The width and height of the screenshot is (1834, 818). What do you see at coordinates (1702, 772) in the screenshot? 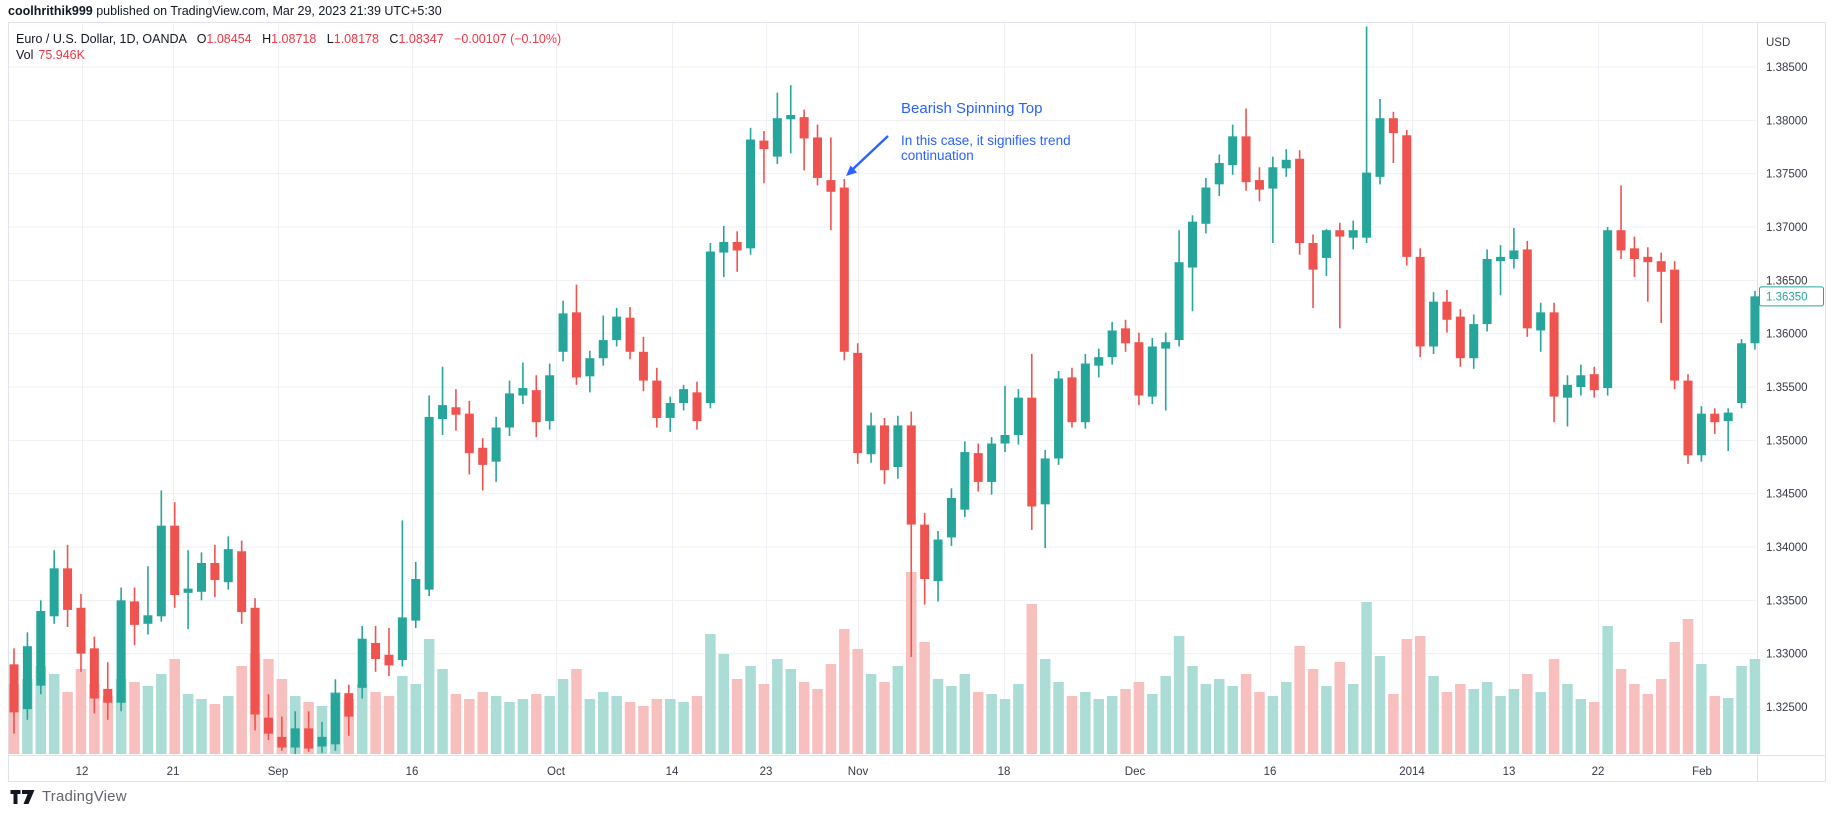
I see `time-tick-label: Feb` at bounding box center [1702, 772].